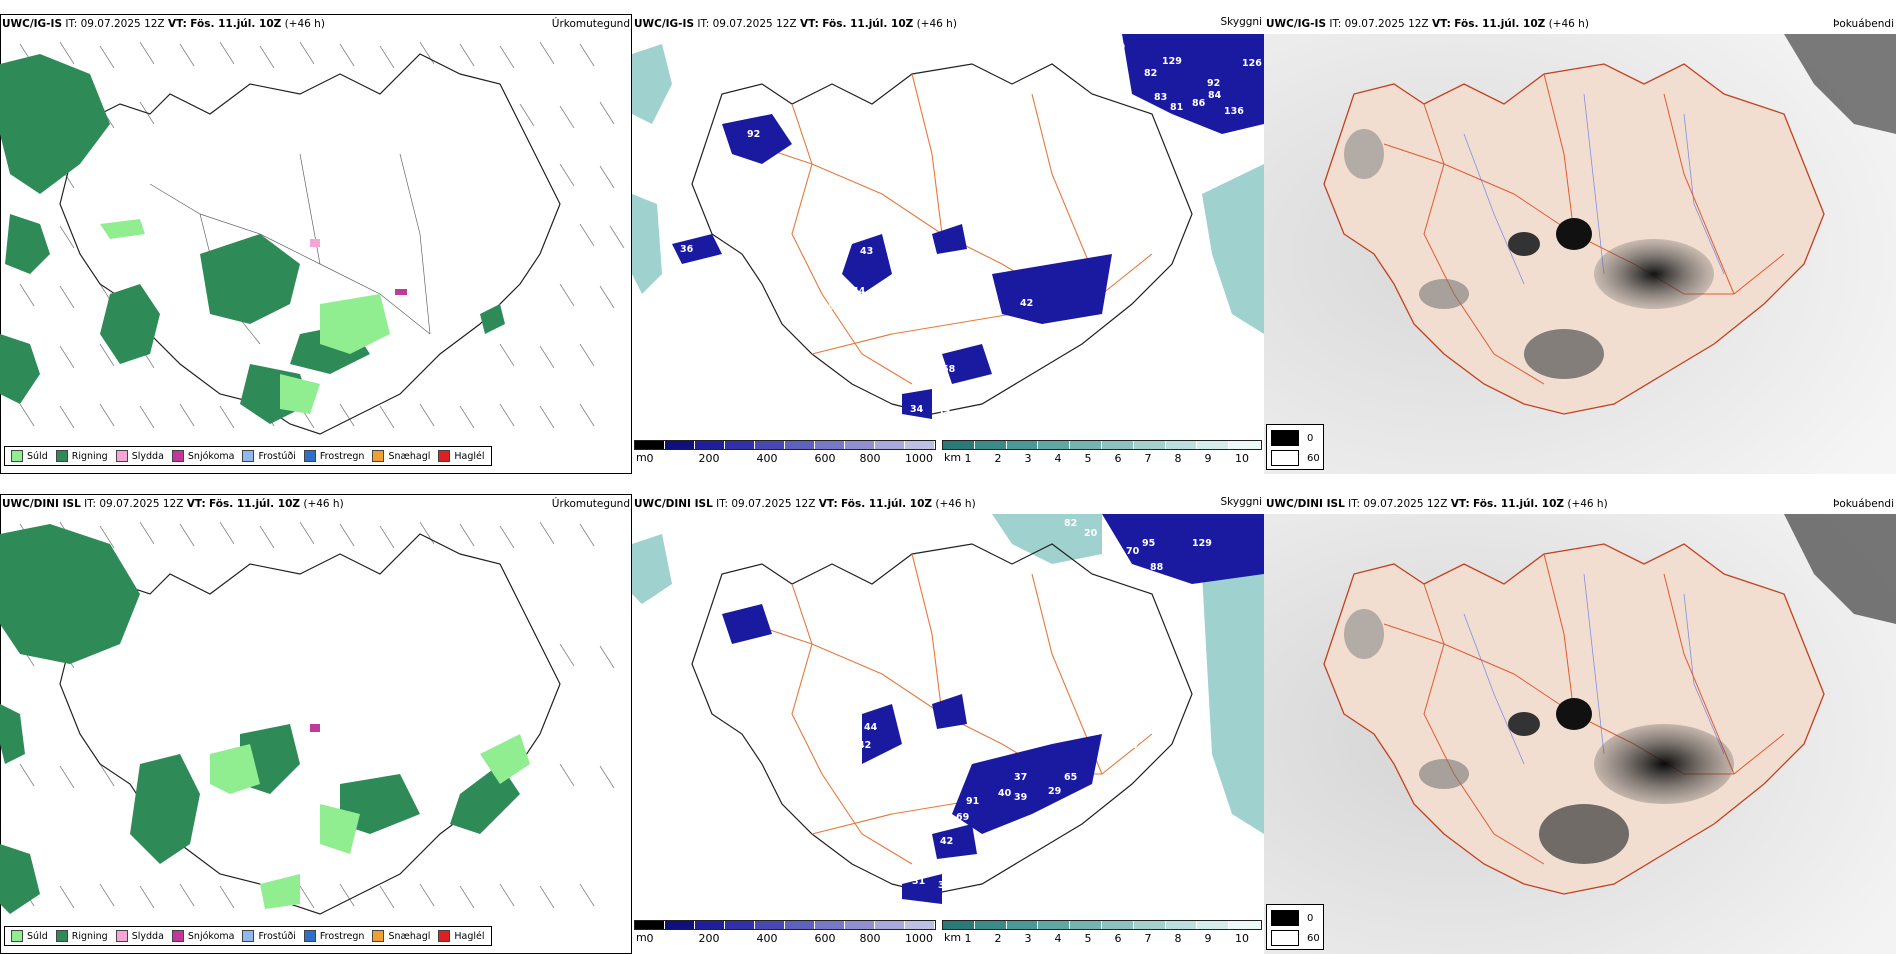  I want to click on svg-text: 34, so click(1131, 745).